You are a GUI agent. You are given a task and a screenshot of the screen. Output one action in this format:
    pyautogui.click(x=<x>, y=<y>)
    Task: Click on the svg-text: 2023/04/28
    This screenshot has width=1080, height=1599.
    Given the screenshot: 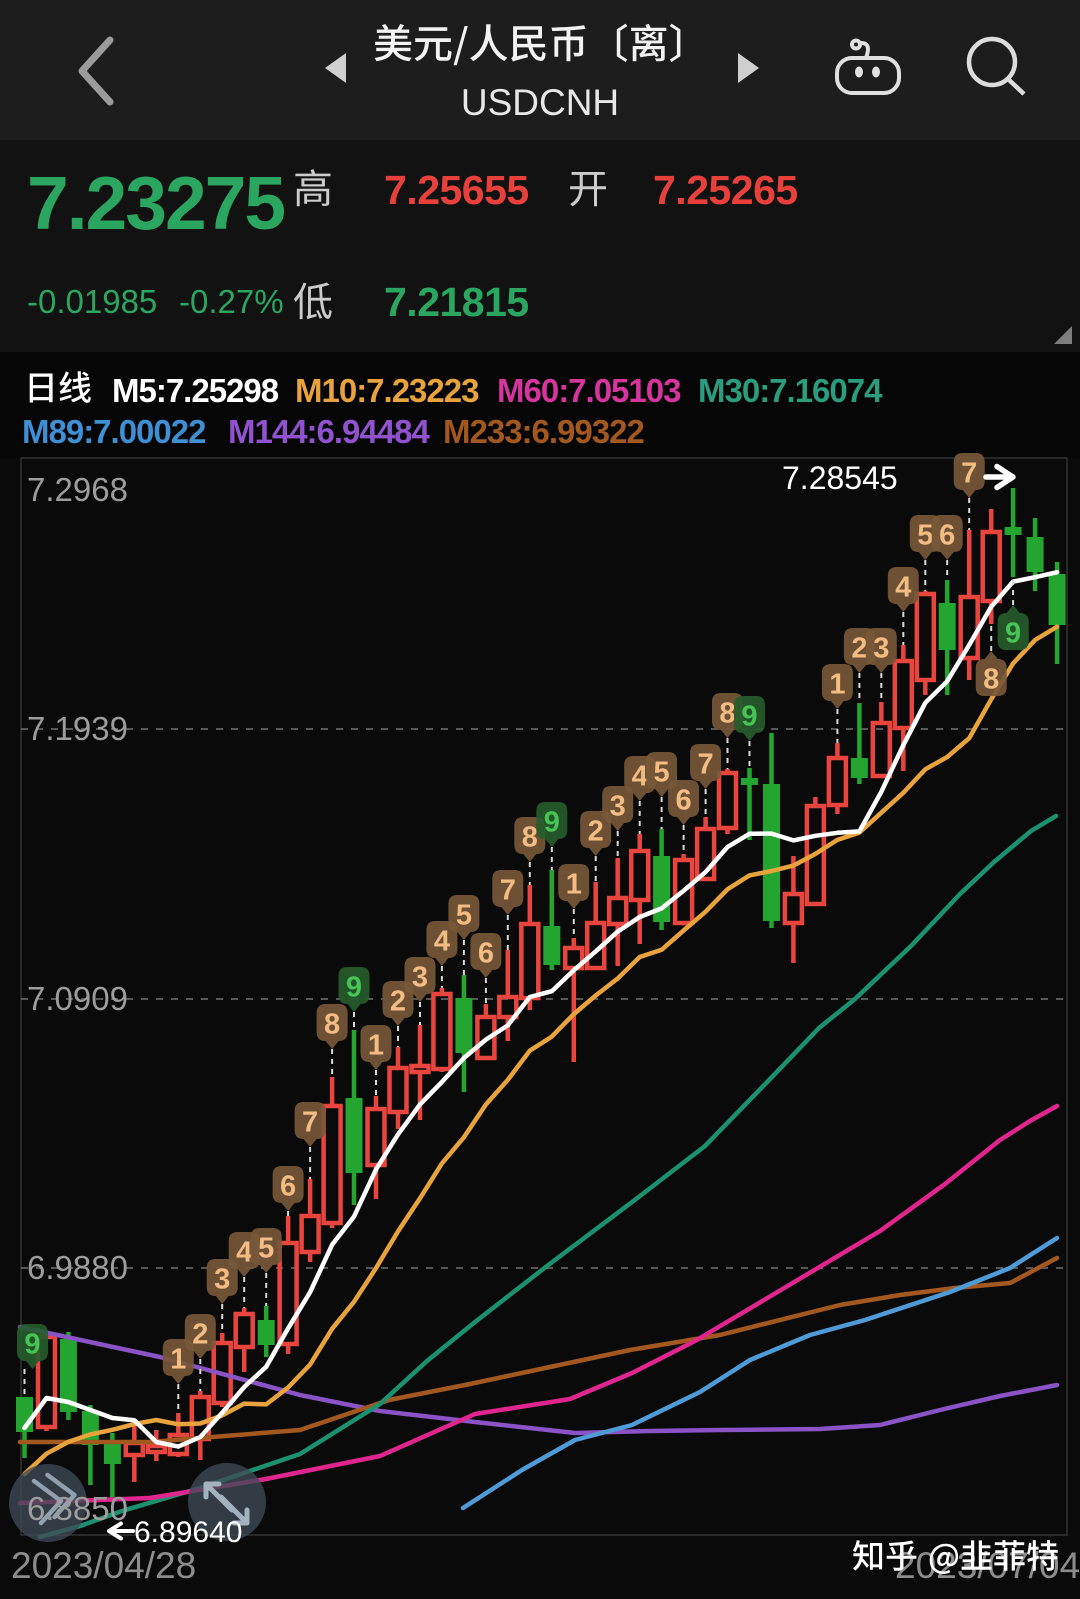 What is the action you would take?
    pyautogui.click(x=103, y=1565)
    